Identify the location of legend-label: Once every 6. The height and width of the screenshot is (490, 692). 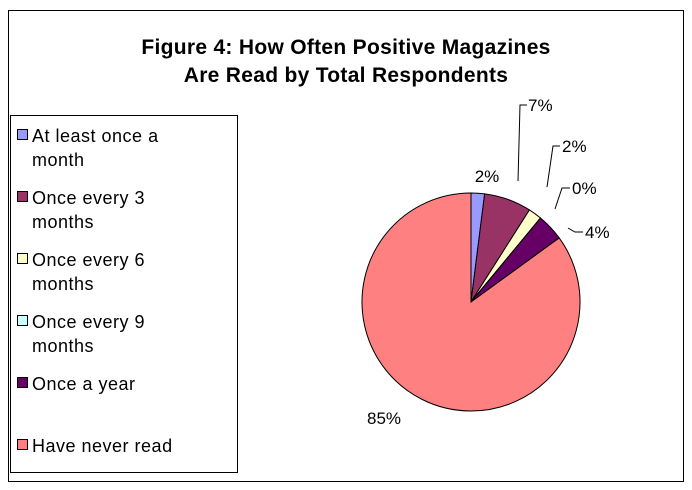
(89, 260).